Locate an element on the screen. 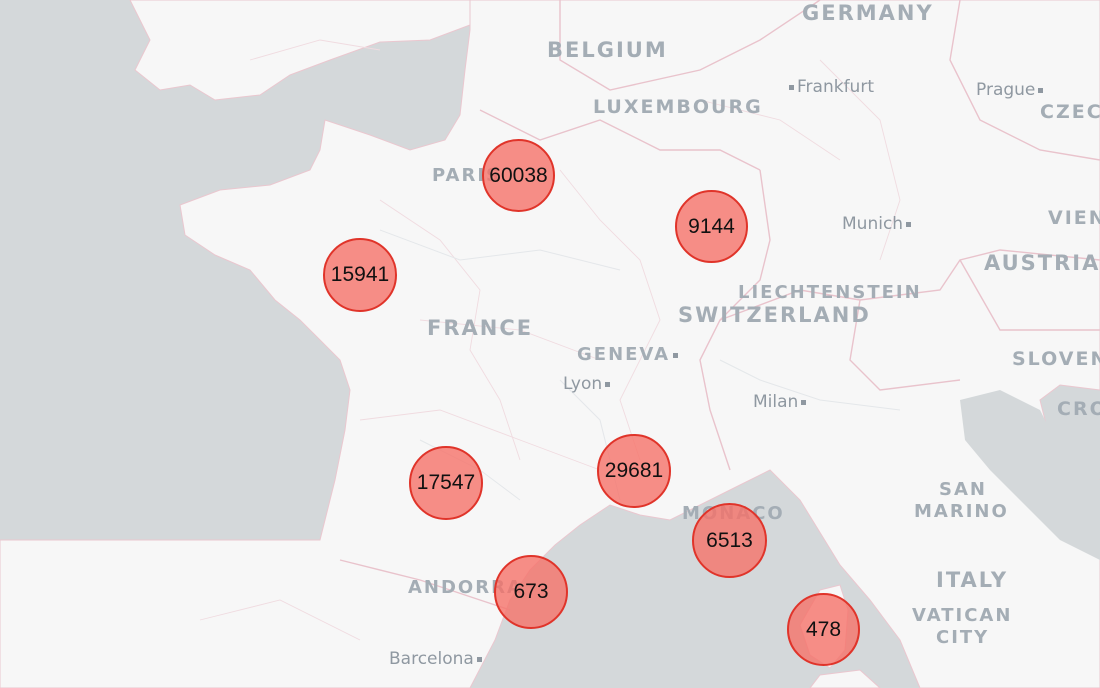  label-slovenia-partial: SLOVEN is located at coordinates (1056, 359).